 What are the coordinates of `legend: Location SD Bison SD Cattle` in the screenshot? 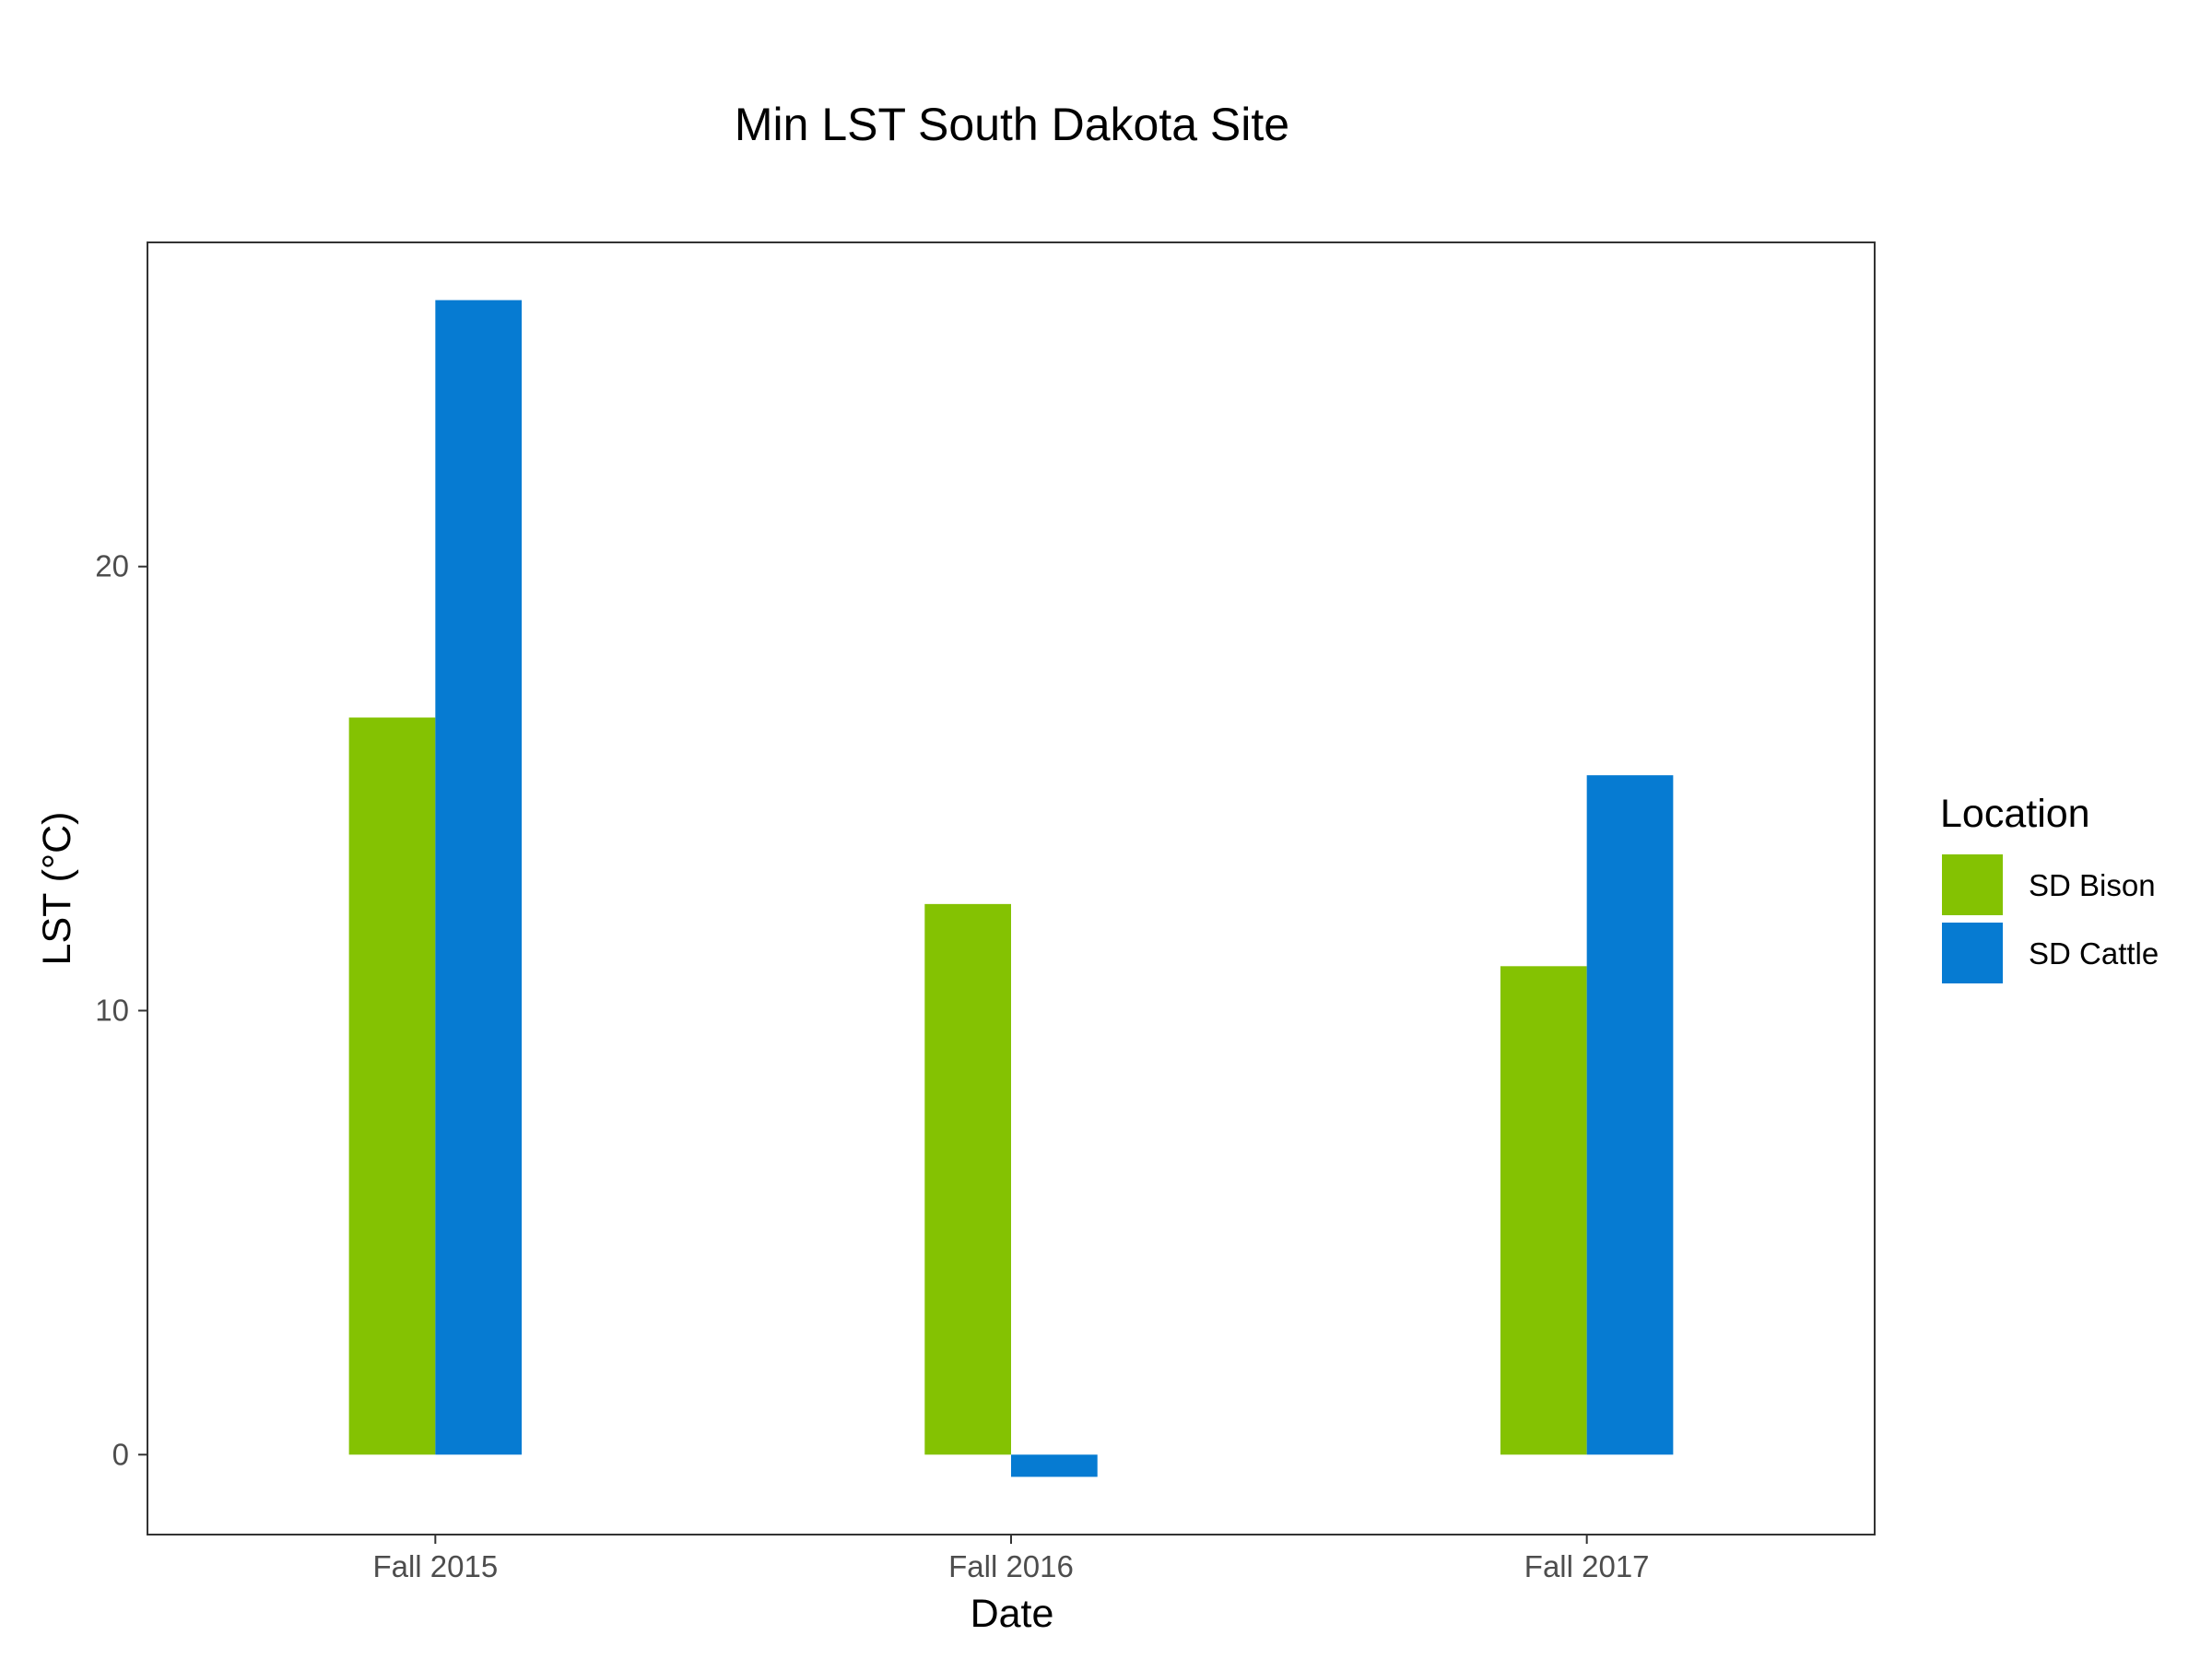 It's located at (2049, 887).